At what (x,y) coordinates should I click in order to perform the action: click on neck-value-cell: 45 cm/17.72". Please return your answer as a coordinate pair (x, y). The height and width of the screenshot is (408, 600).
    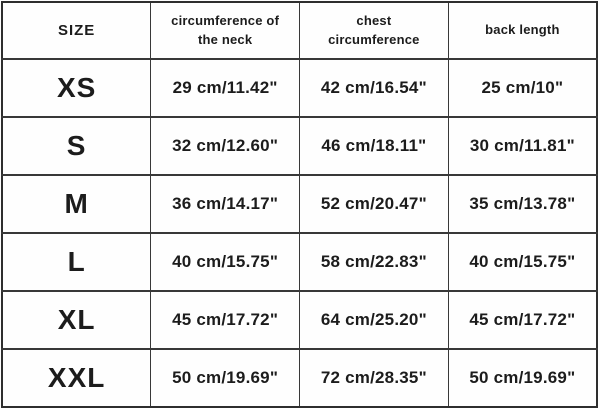
    Looking at the image, I should click on (225, 320).